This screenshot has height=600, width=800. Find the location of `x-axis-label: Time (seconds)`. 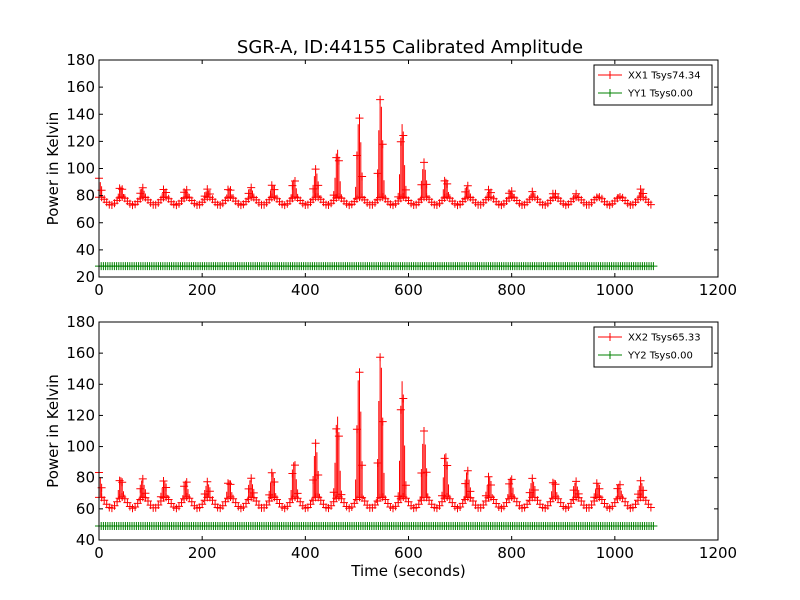

x-axis-label: Time (seconds) is located at coordinates (408, 571).